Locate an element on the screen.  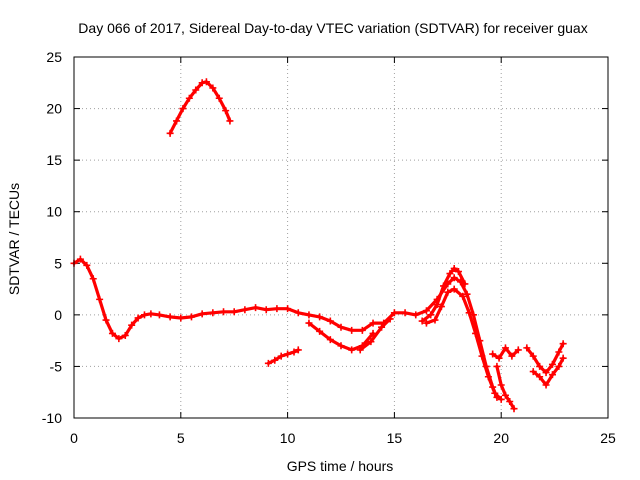
y-tick-label: 25 is located at coordinates (54, 57).